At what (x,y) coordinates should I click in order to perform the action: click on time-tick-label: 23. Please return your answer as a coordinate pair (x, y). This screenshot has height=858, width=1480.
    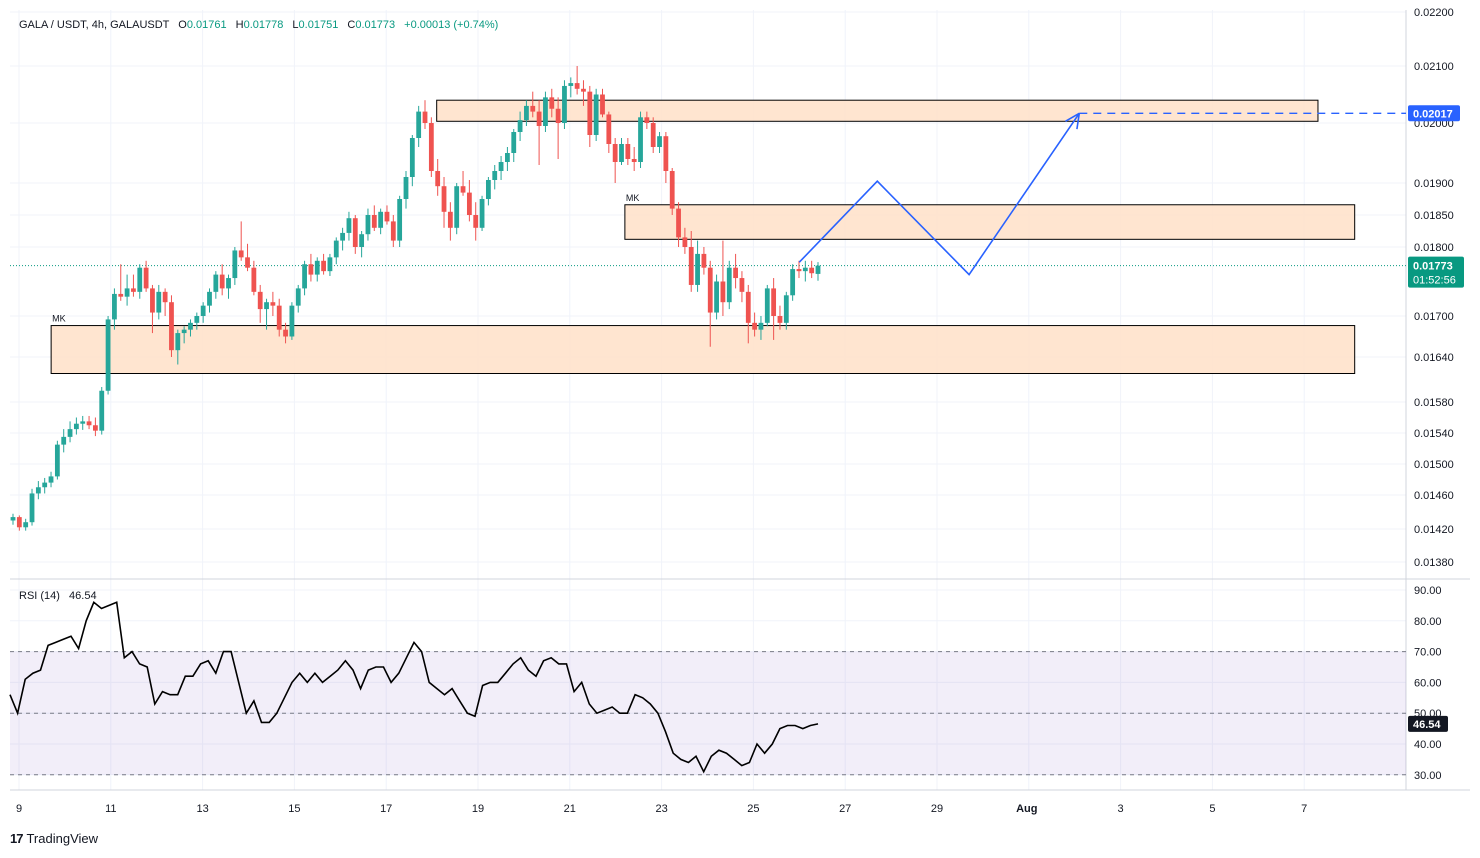
    Looking at the image, I should click on (661, 809).